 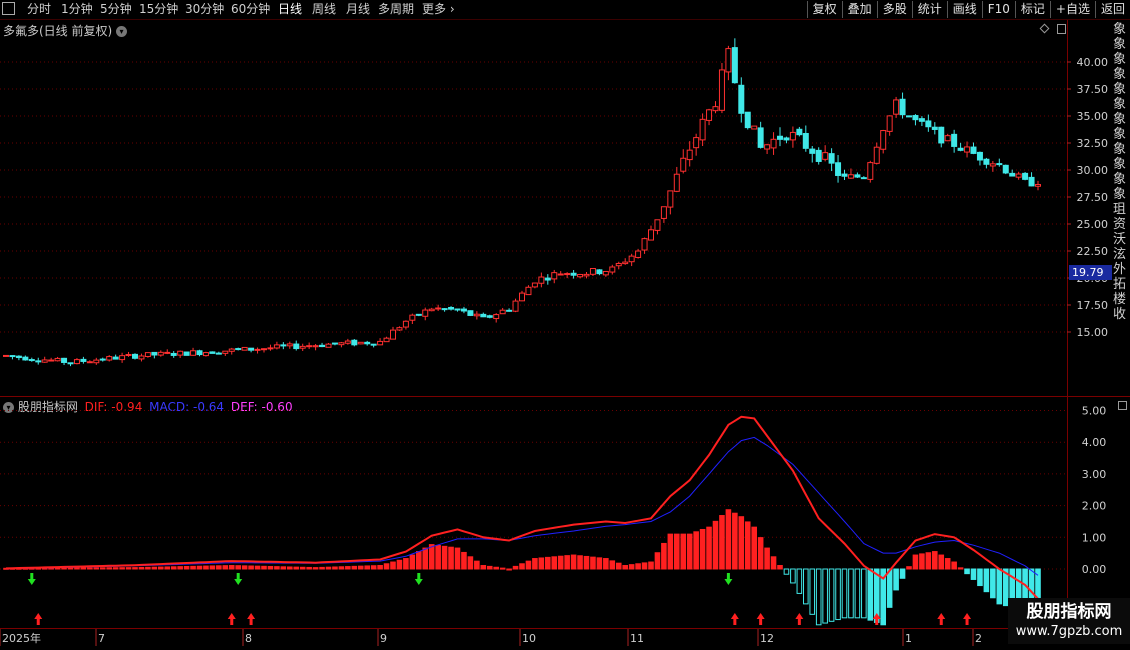 I want to click on tab-multi-period: 多周期, so click(x=396, y=9).